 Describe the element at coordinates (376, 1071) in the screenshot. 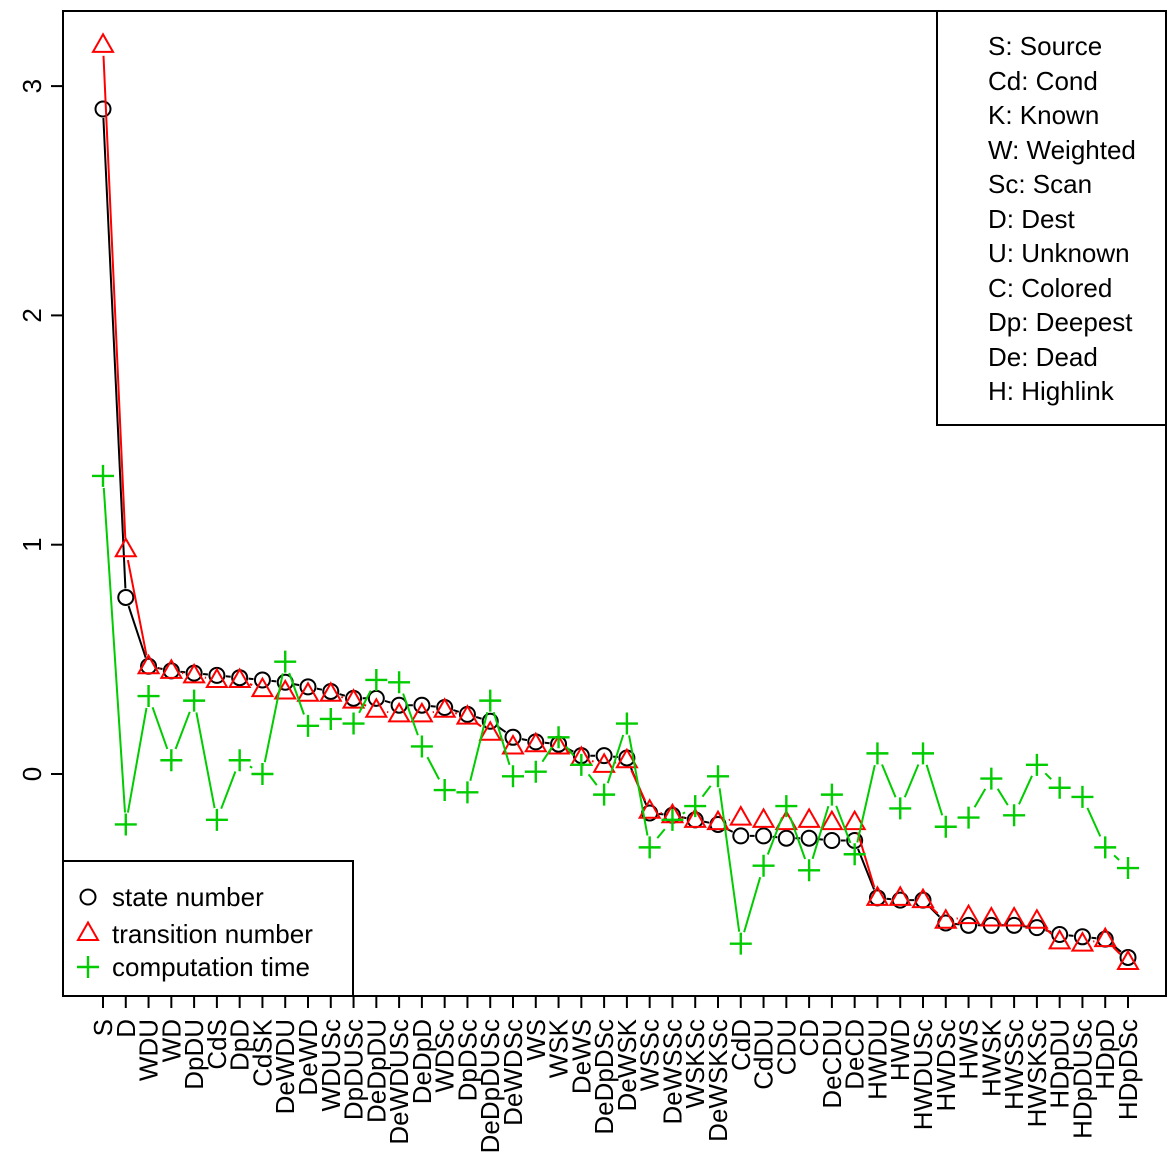

I see `x-tick-label: DeDpDU` at that location.